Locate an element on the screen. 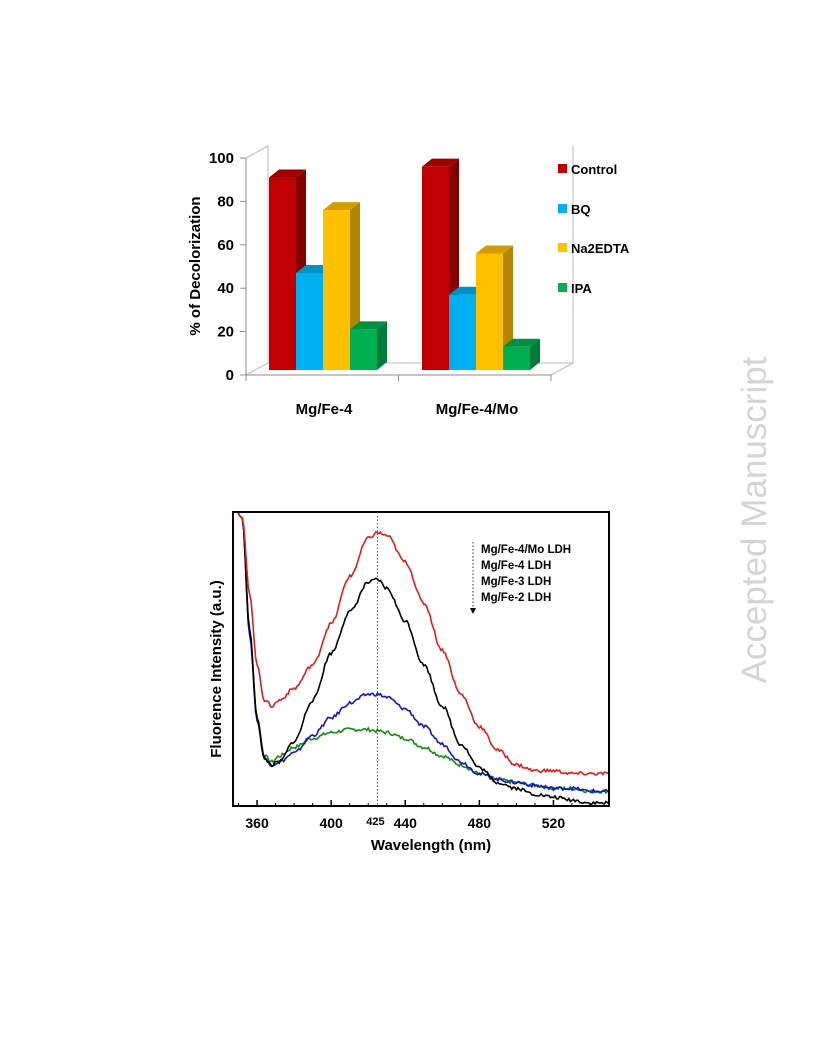  legend-arrow-head is located at coordinates (473, 611).